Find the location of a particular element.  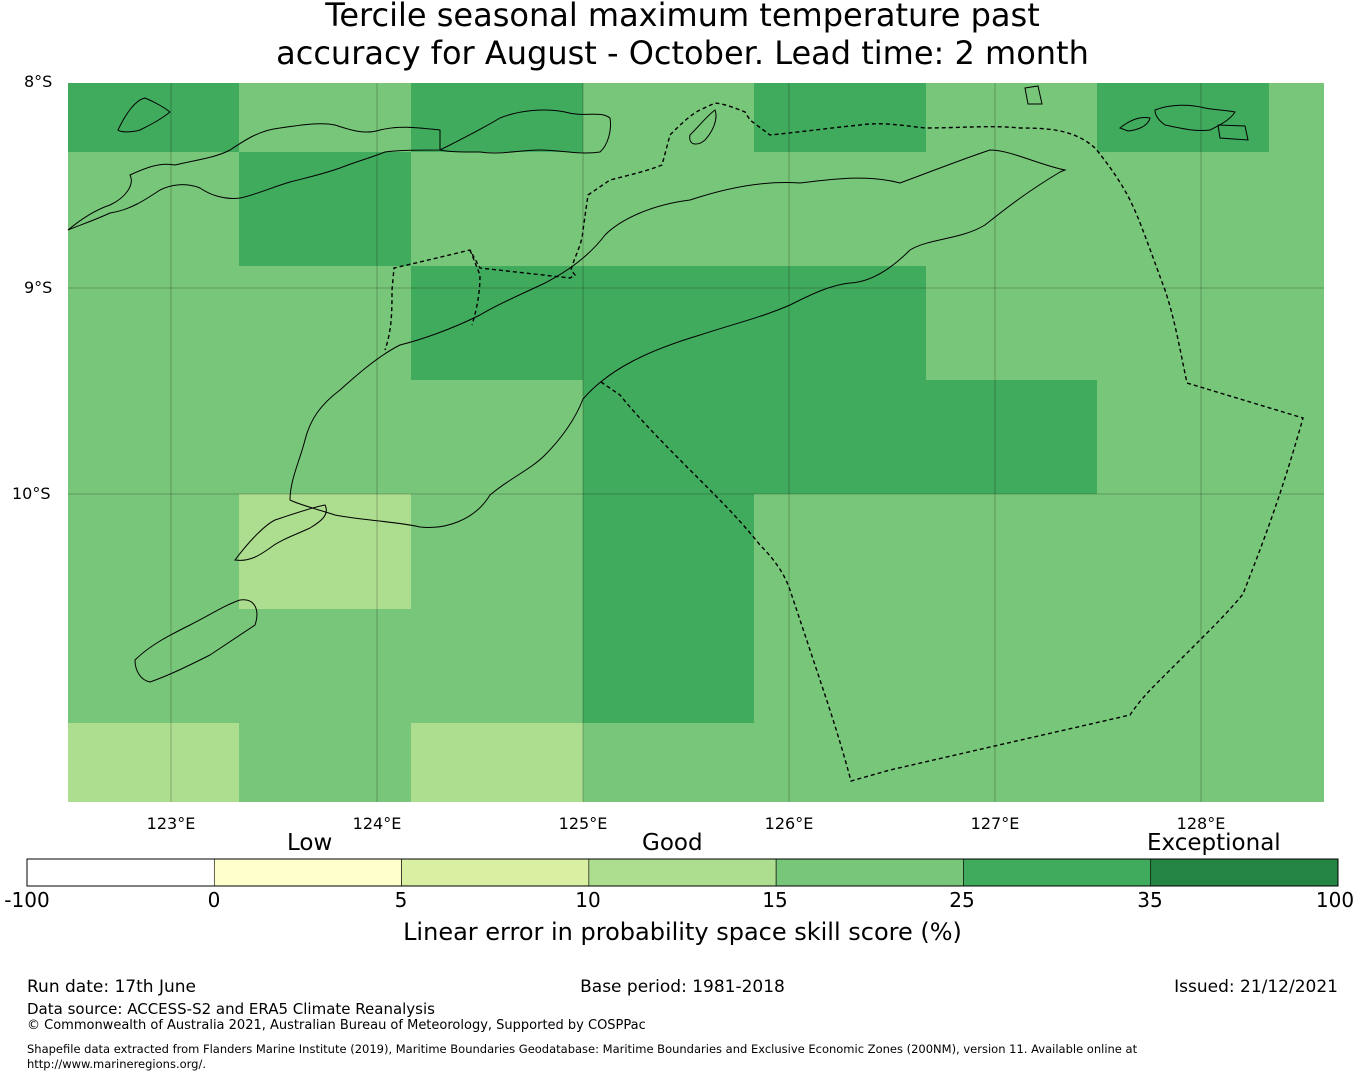

wetar-coastline is located at coordinates (524, 131).